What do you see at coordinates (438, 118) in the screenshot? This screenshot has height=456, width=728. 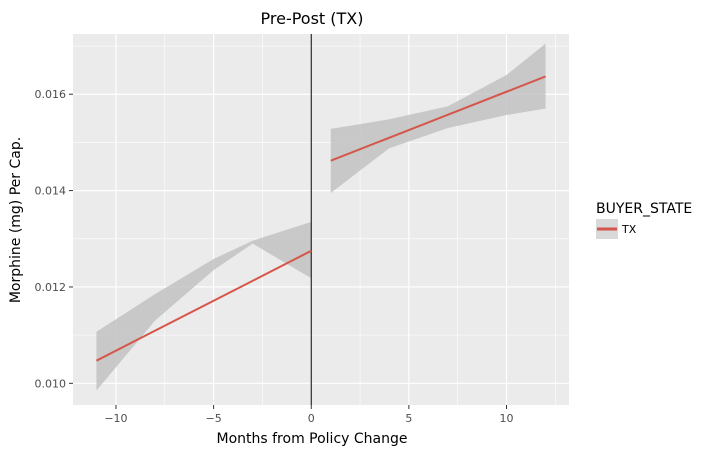 I see `fit-line-post` at bounding box center [438, 118].